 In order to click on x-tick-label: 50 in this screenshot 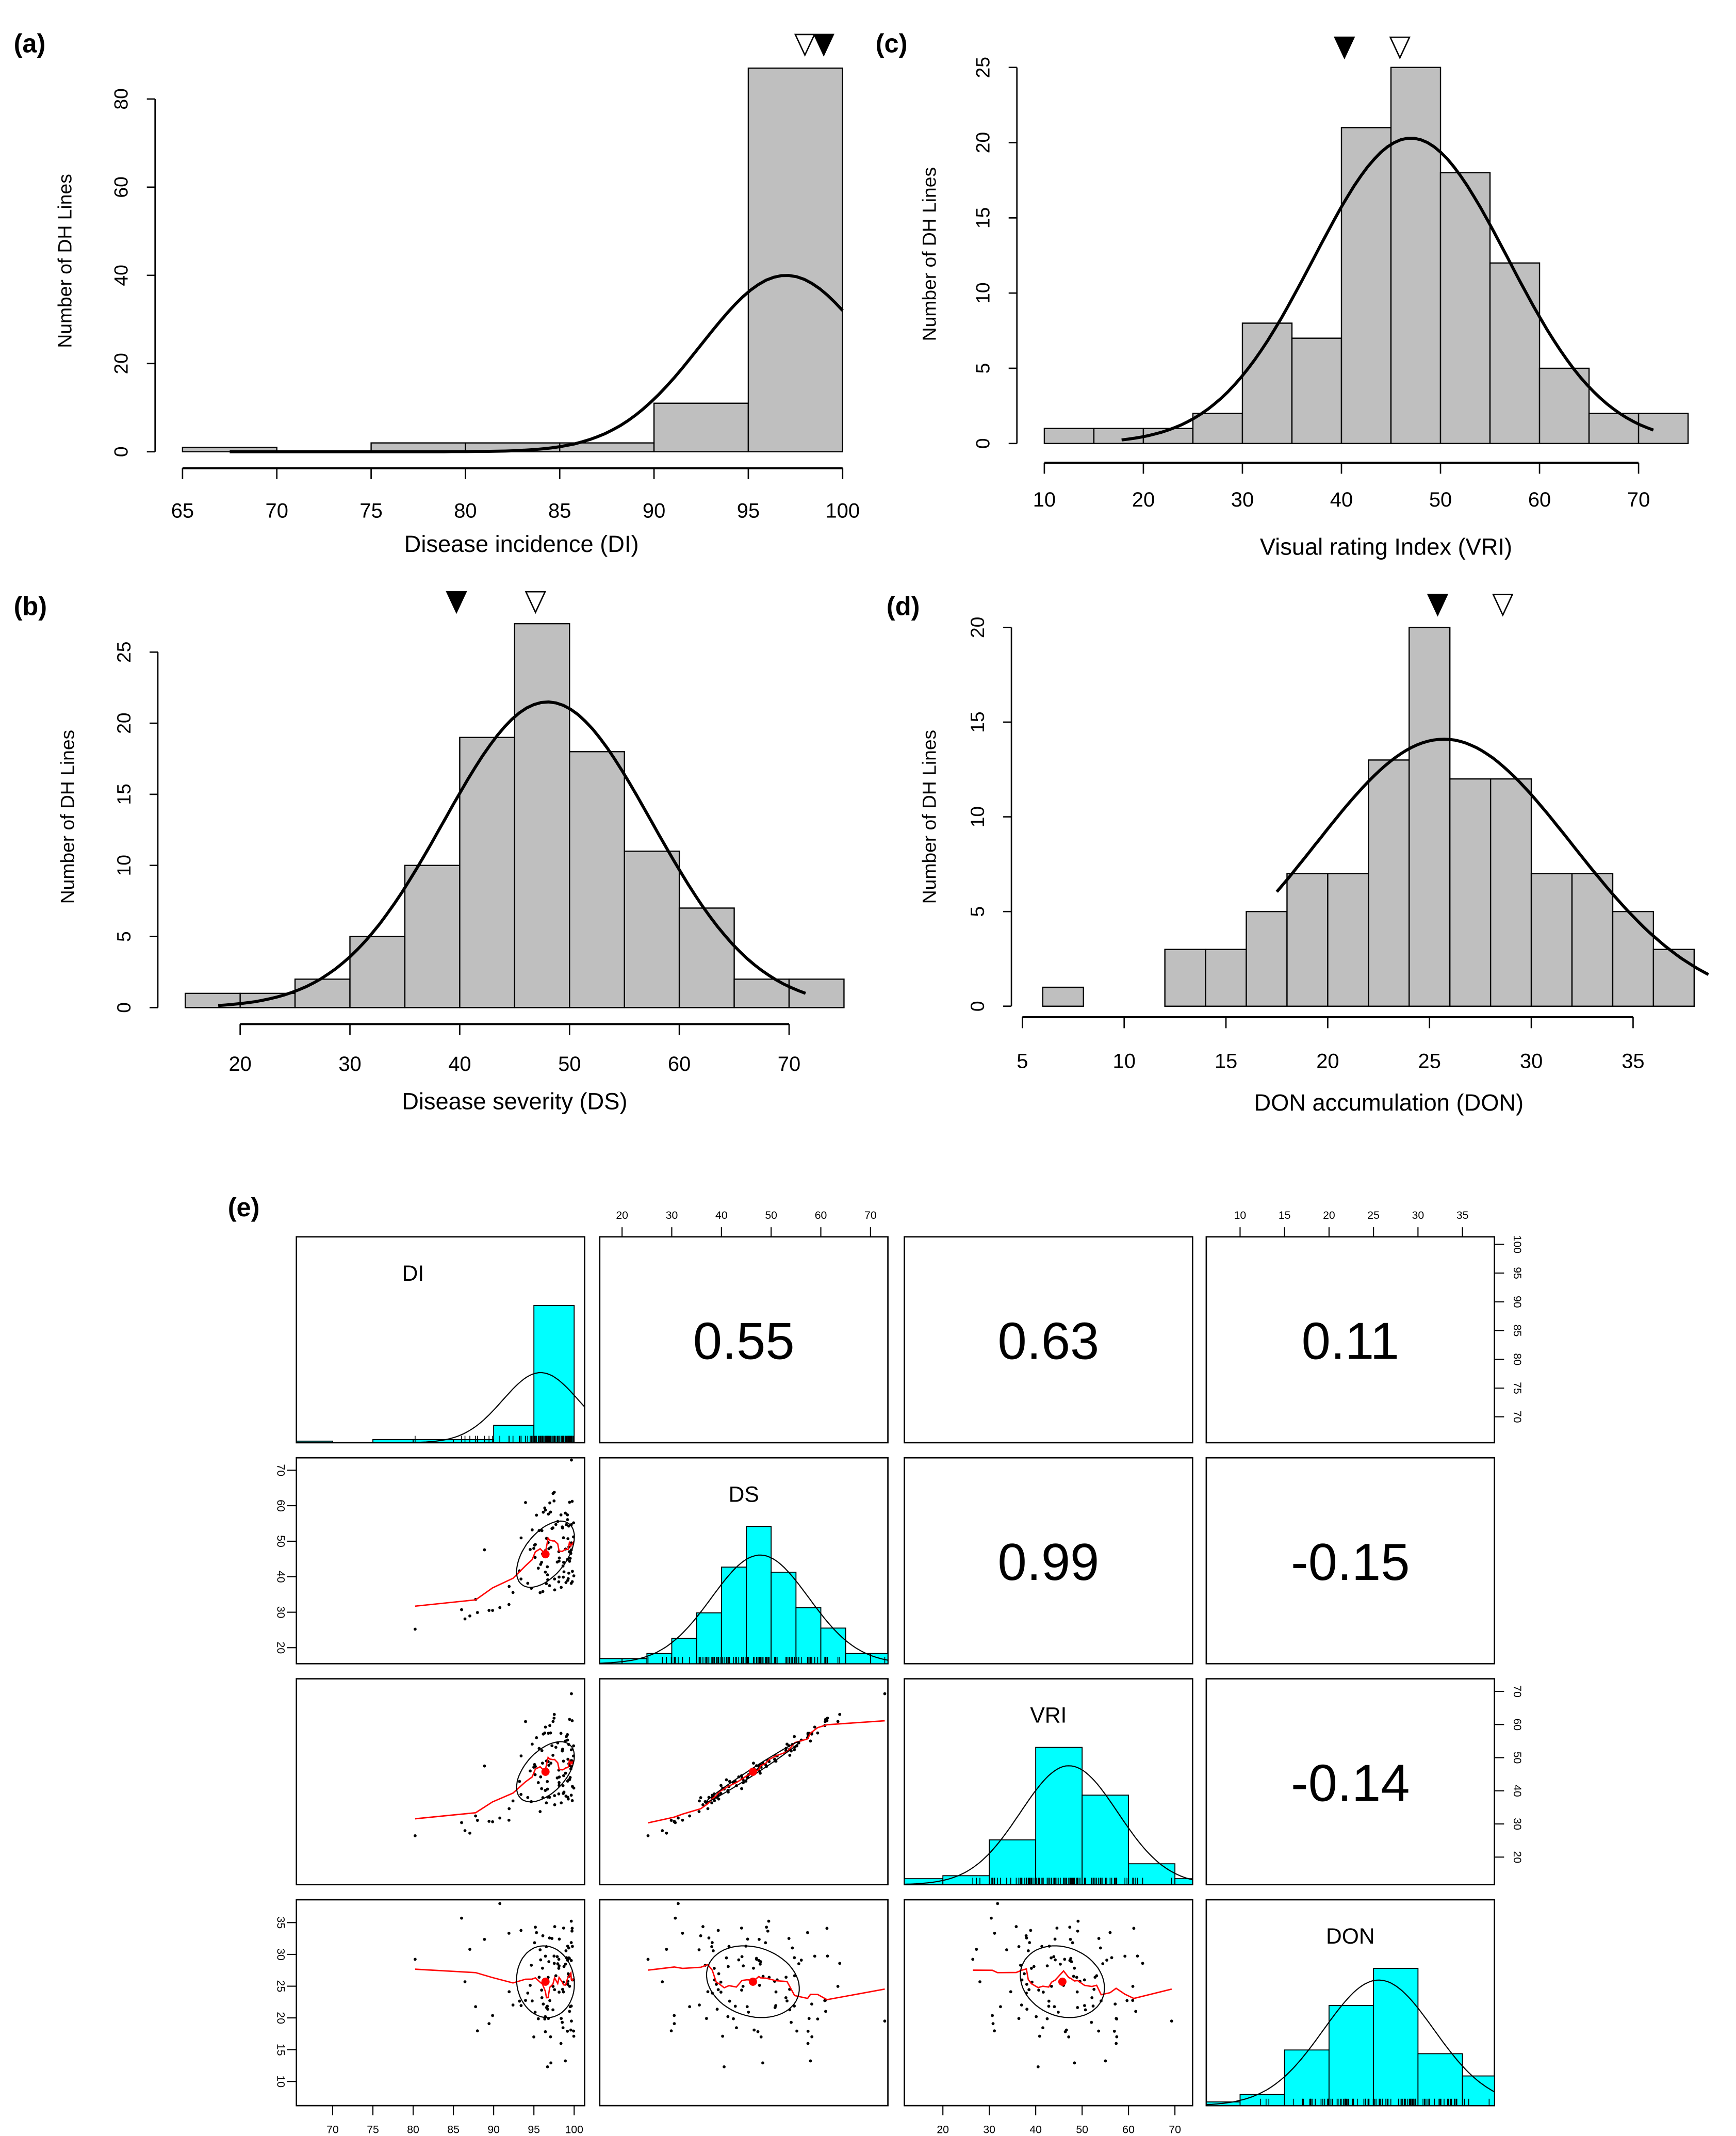, I will do `click(569, 1064)`.